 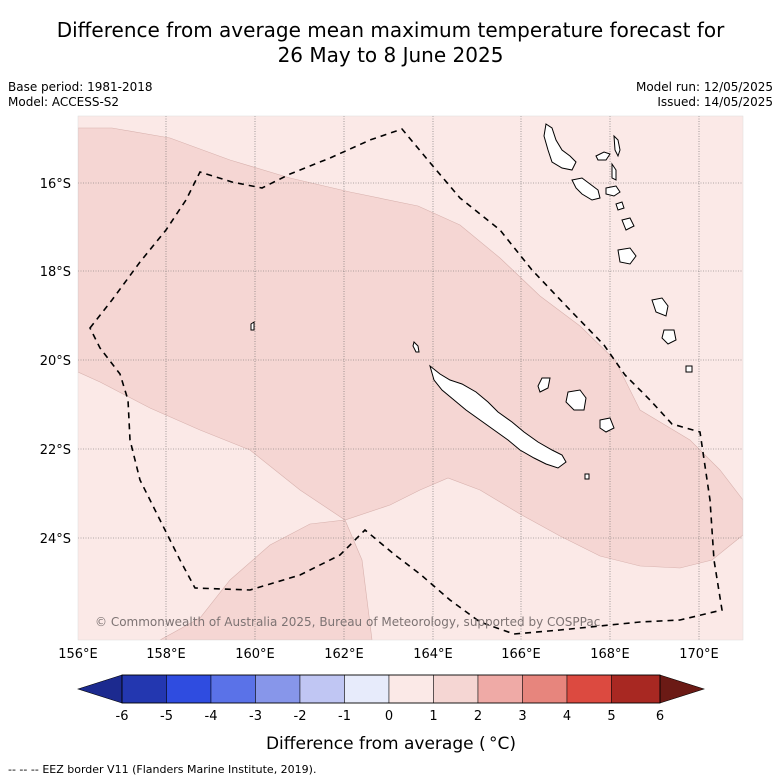 What do you see at coordinates (498, 416) in the screenshot?
I see `new-caledonia-island` at bounding box center [498, 416].